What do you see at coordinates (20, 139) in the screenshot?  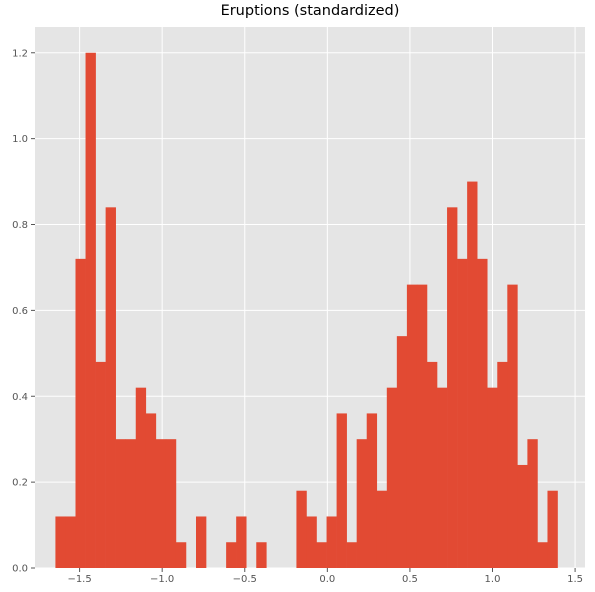 I see `y-tick-label: 1.0` at bounding box center [20, 139].